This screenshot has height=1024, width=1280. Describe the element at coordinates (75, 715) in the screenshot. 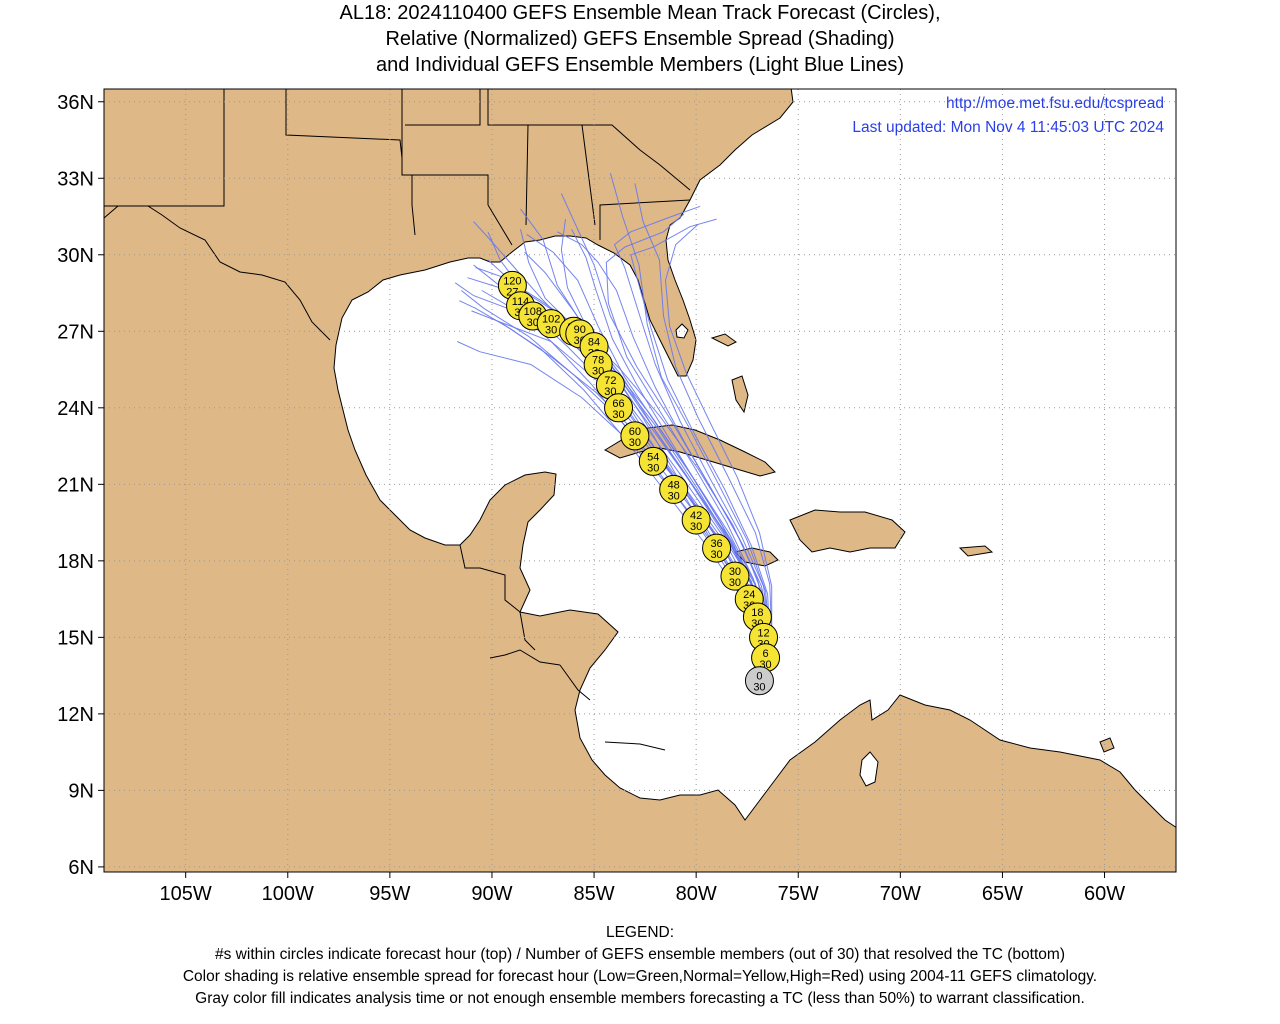

I see `lat-tick-label: 12N` at that location.